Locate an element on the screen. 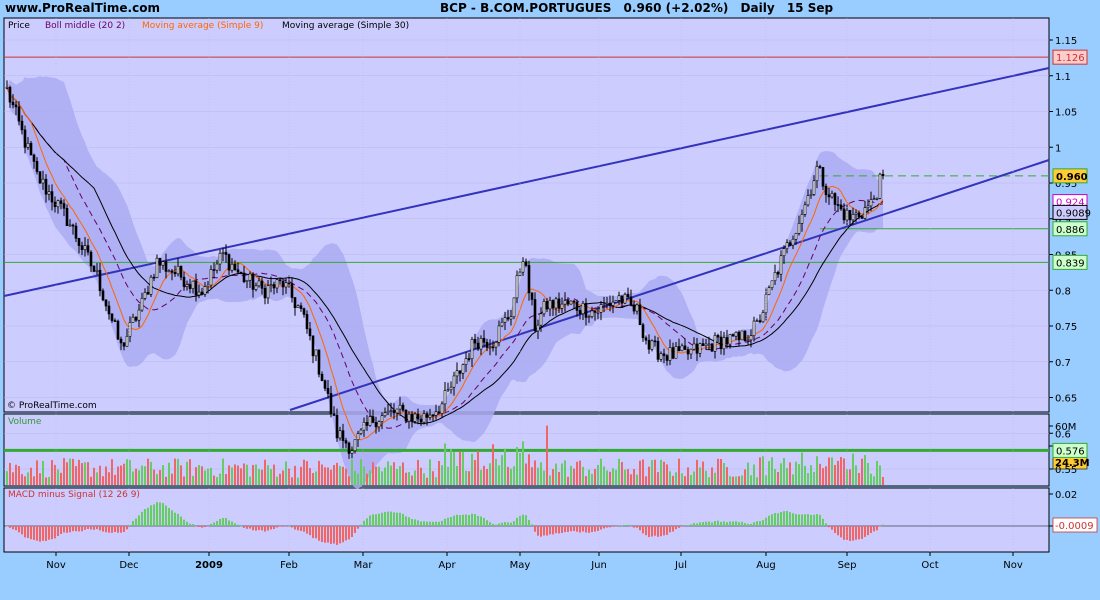 This screenshot has height=600, width=1100. level-tag is located at coordinates (1070, 212).